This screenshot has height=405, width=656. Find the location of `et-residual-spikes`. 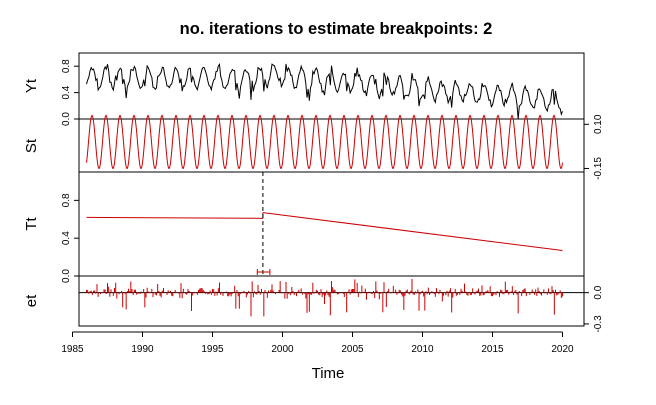

et-residual-spikes is located at coordinates (324, 297).